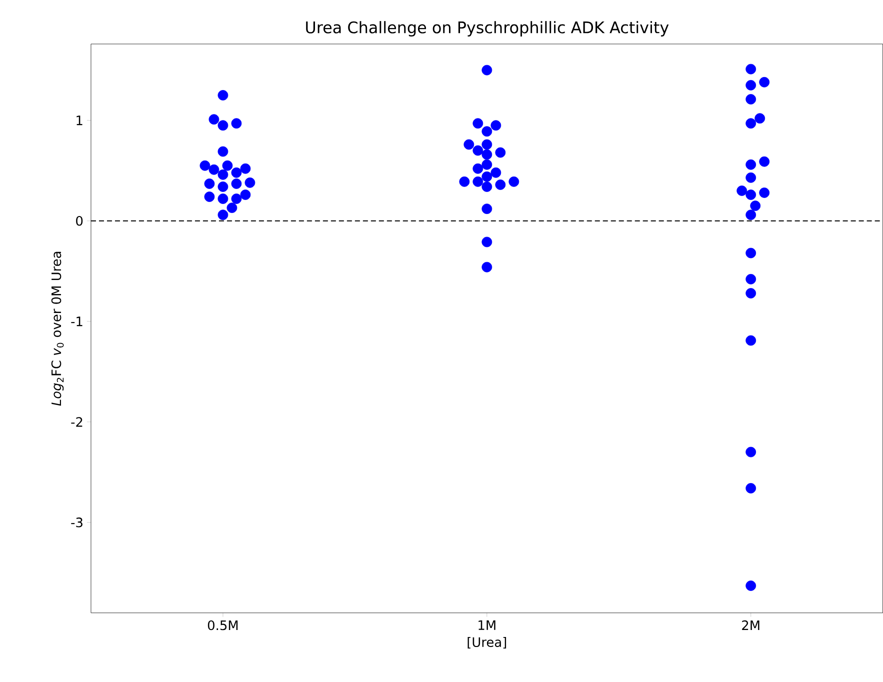 The image size is (883, 682). I want to click on y-tick-label: 0, so click(79, 221).